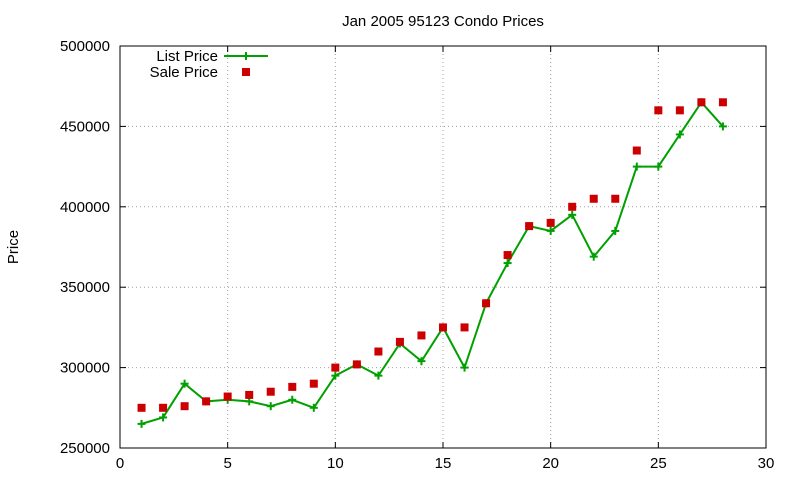 This screenshot has height=480, width=800. Describe the element at coordinates (120, 463) in the screenshot. I see `x-tick-label: 0` at that location.